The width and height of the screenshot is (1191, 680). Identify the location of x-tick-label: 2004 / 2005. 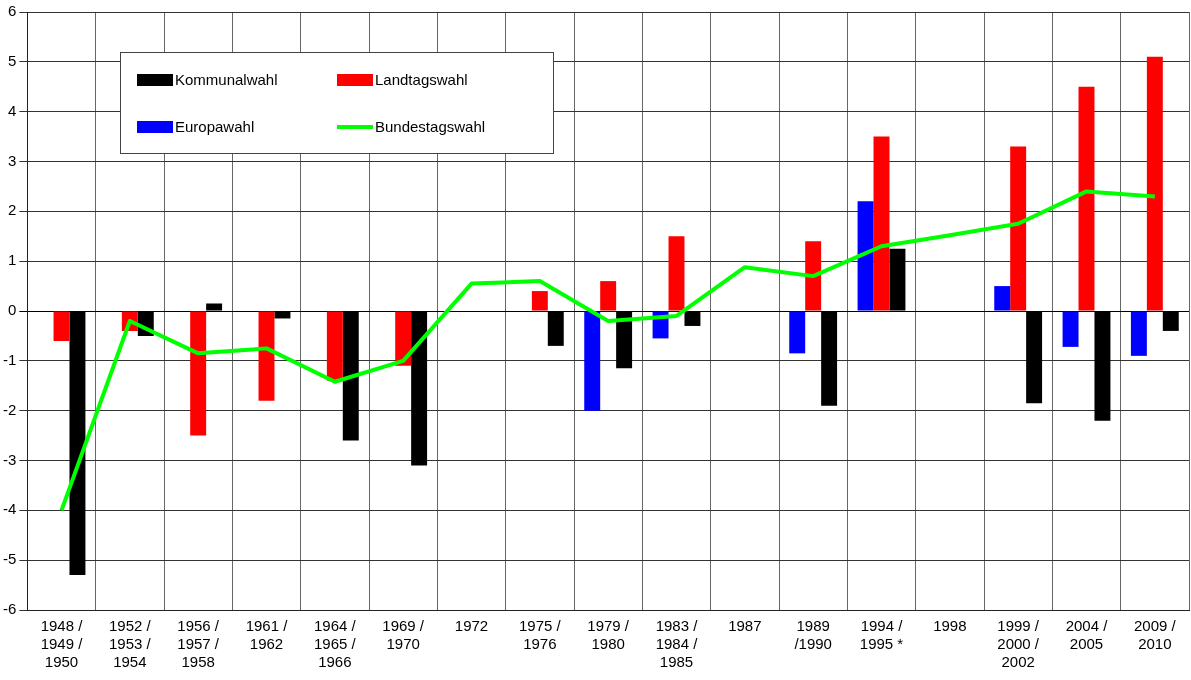
(1087, 635).